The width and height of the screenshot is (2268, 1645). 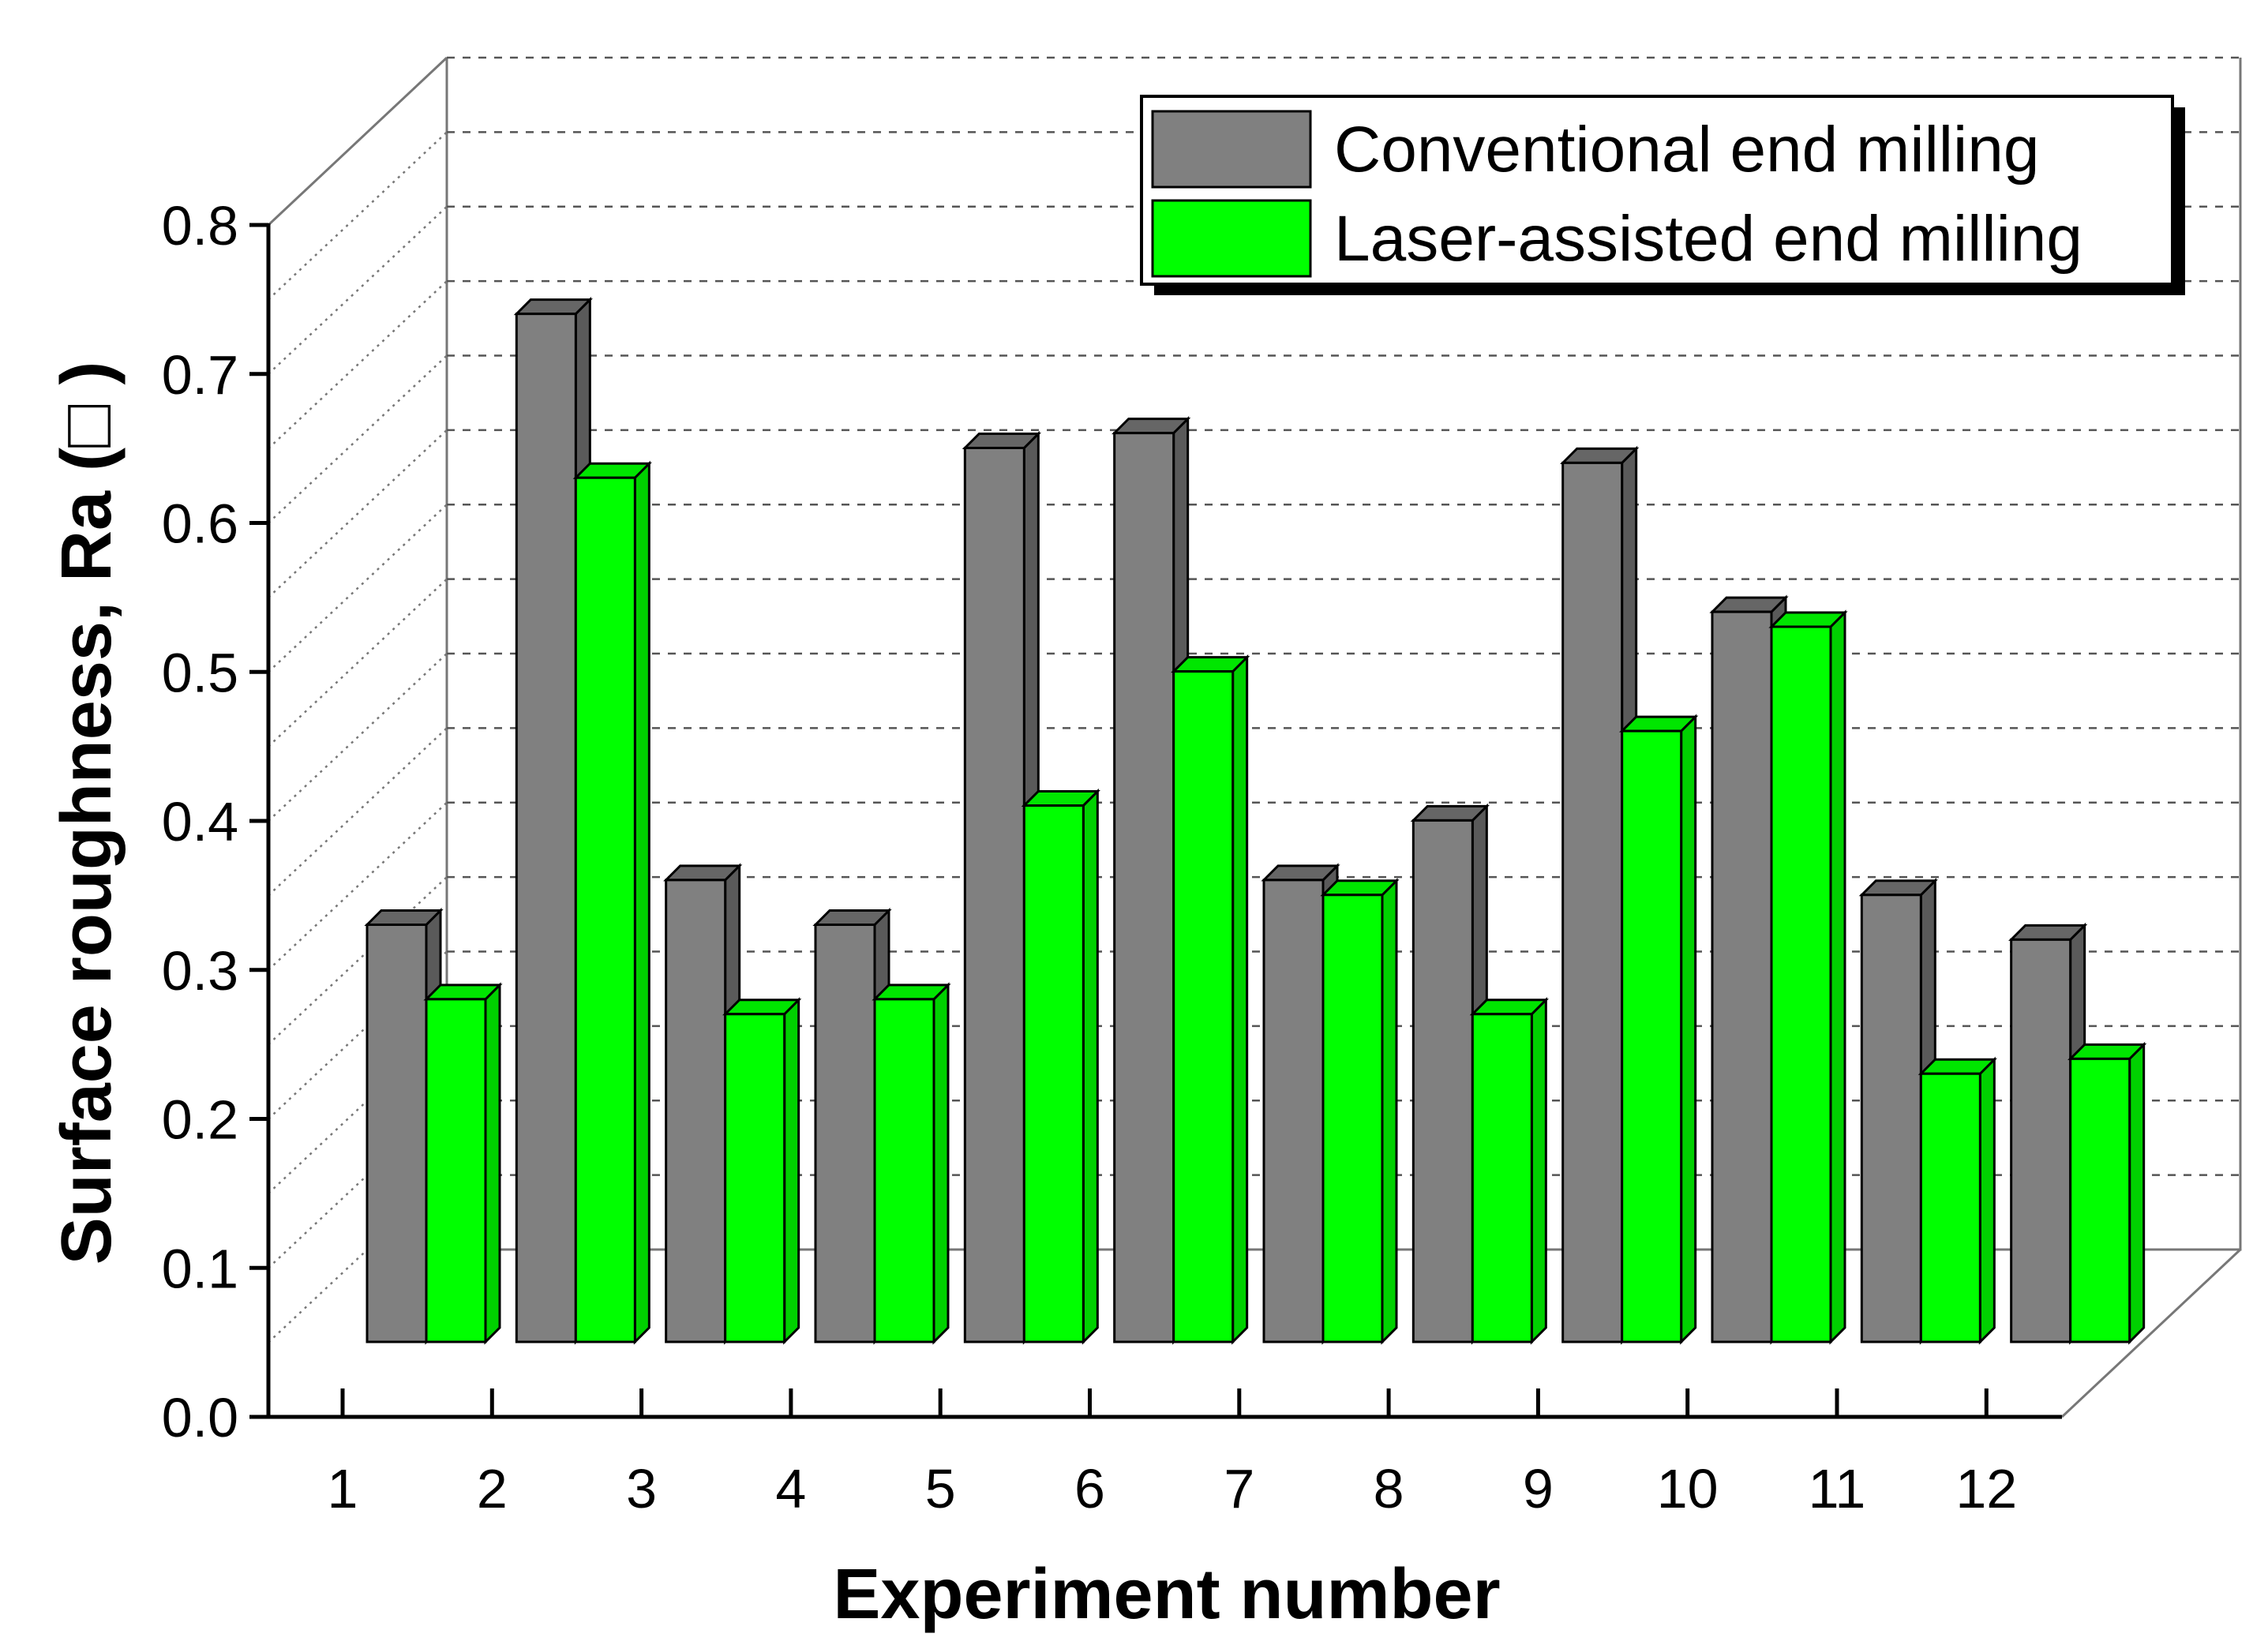 I want to click on x-tick-label: 2, so click(x=492, y=1488).